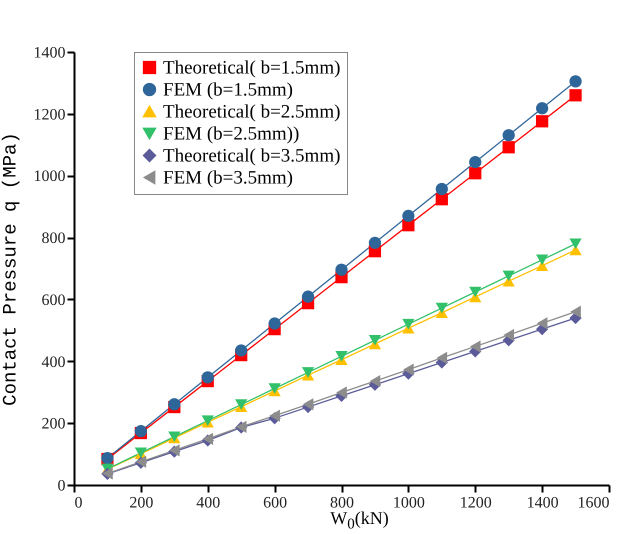  Describe the element at coordinates (50, 115) in the screenshot. I see `y-tick-label: 1200` at that location.